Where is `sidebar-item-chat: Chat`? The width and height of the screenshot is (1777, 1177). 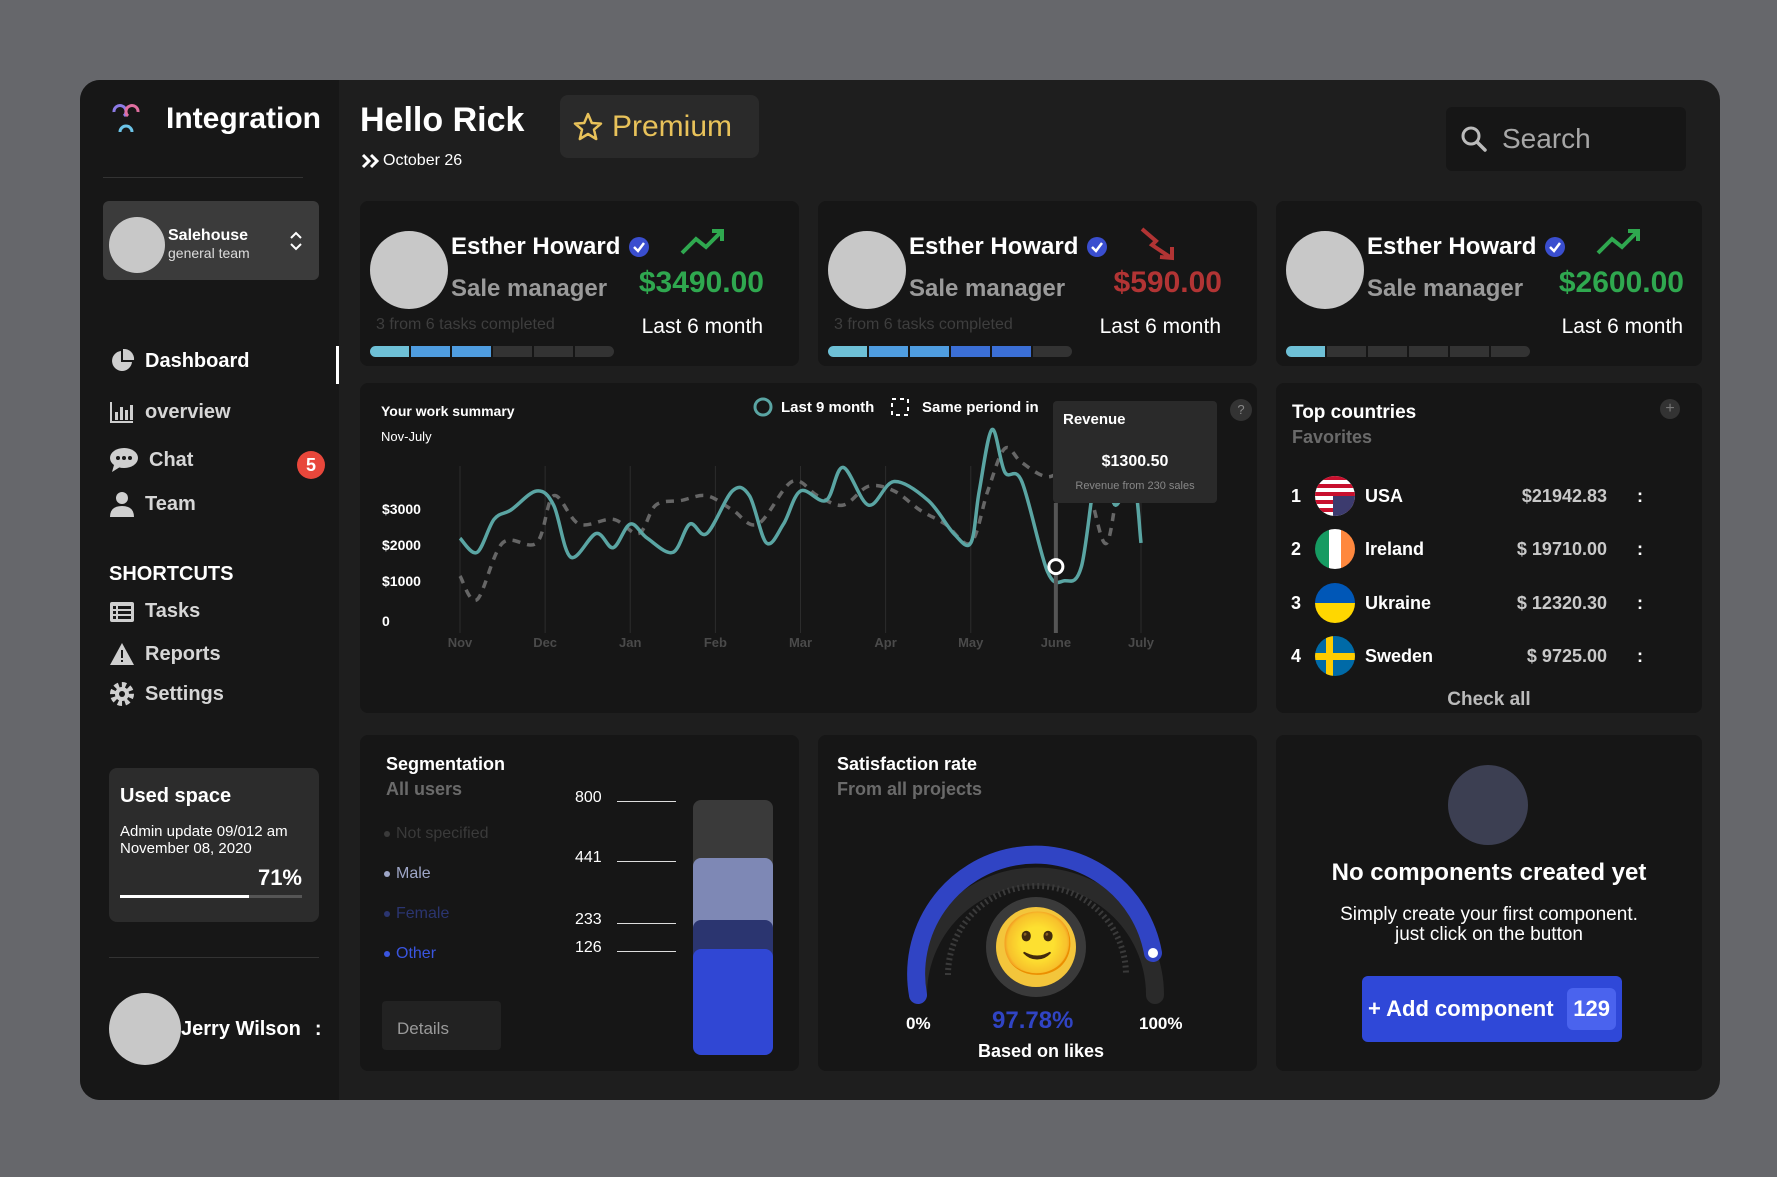 sidebar-item-chat: Chat is located at coordinates (151, 460).